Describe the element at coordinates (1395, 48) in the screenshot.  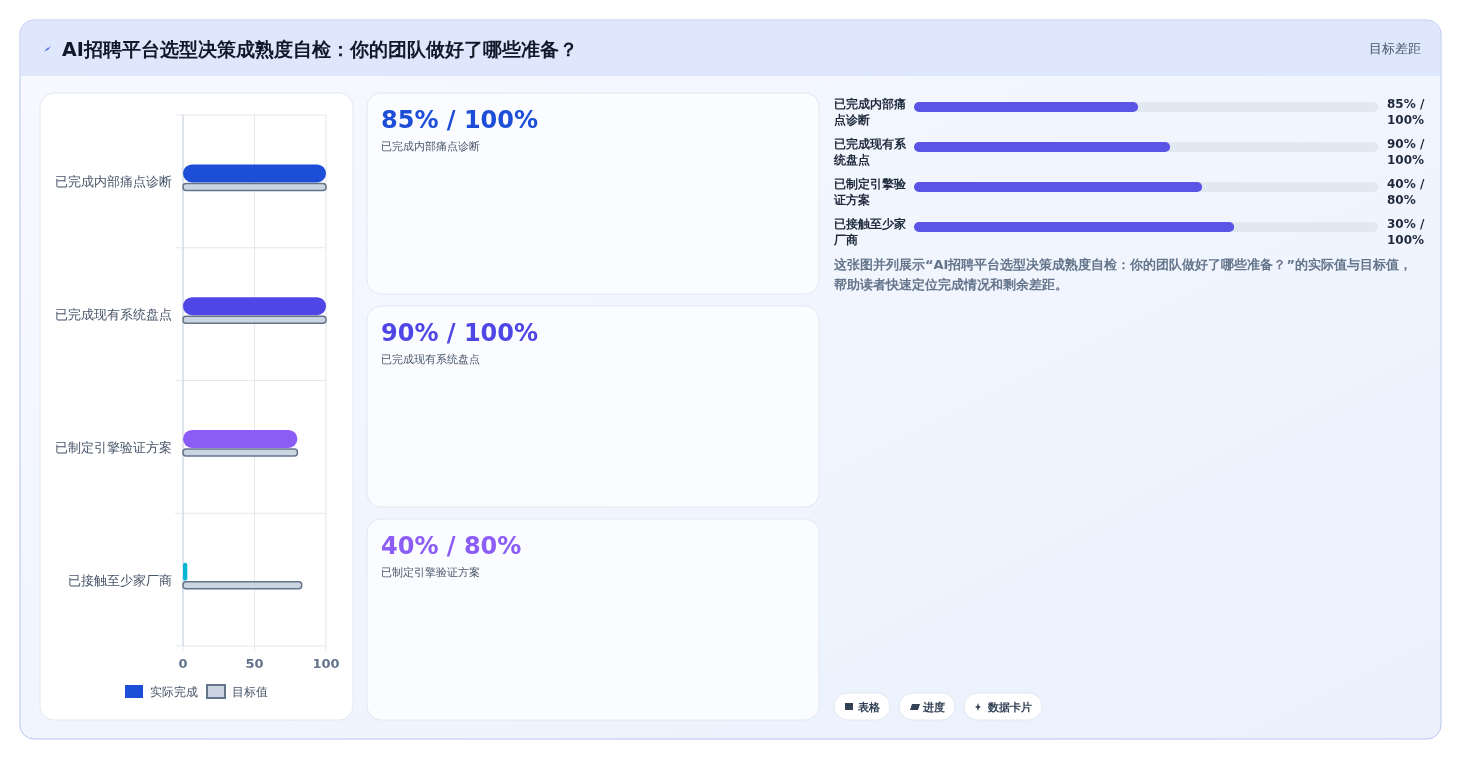
I see `text: 目标差距` at that location.